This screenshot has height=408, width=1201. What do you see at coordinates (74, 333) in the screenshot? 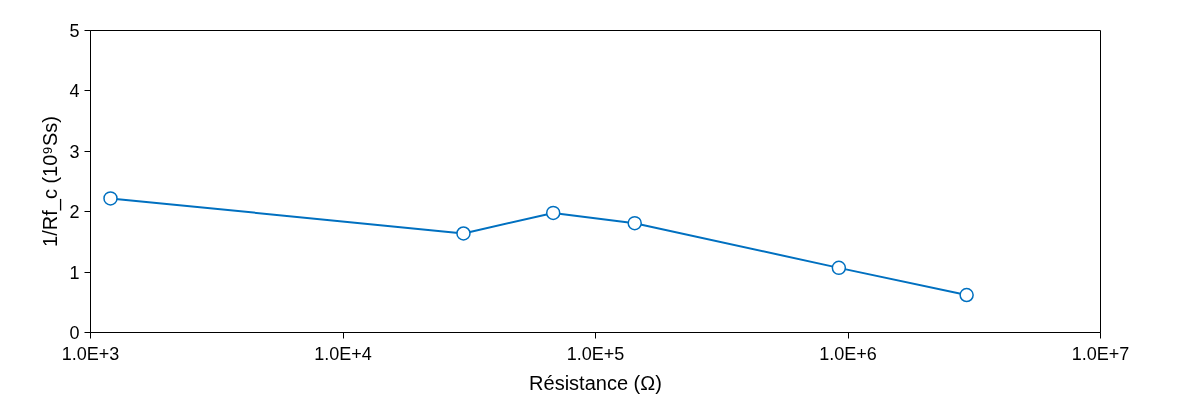
I see `y-tick-label: 0` at bounding box center [74, 333].